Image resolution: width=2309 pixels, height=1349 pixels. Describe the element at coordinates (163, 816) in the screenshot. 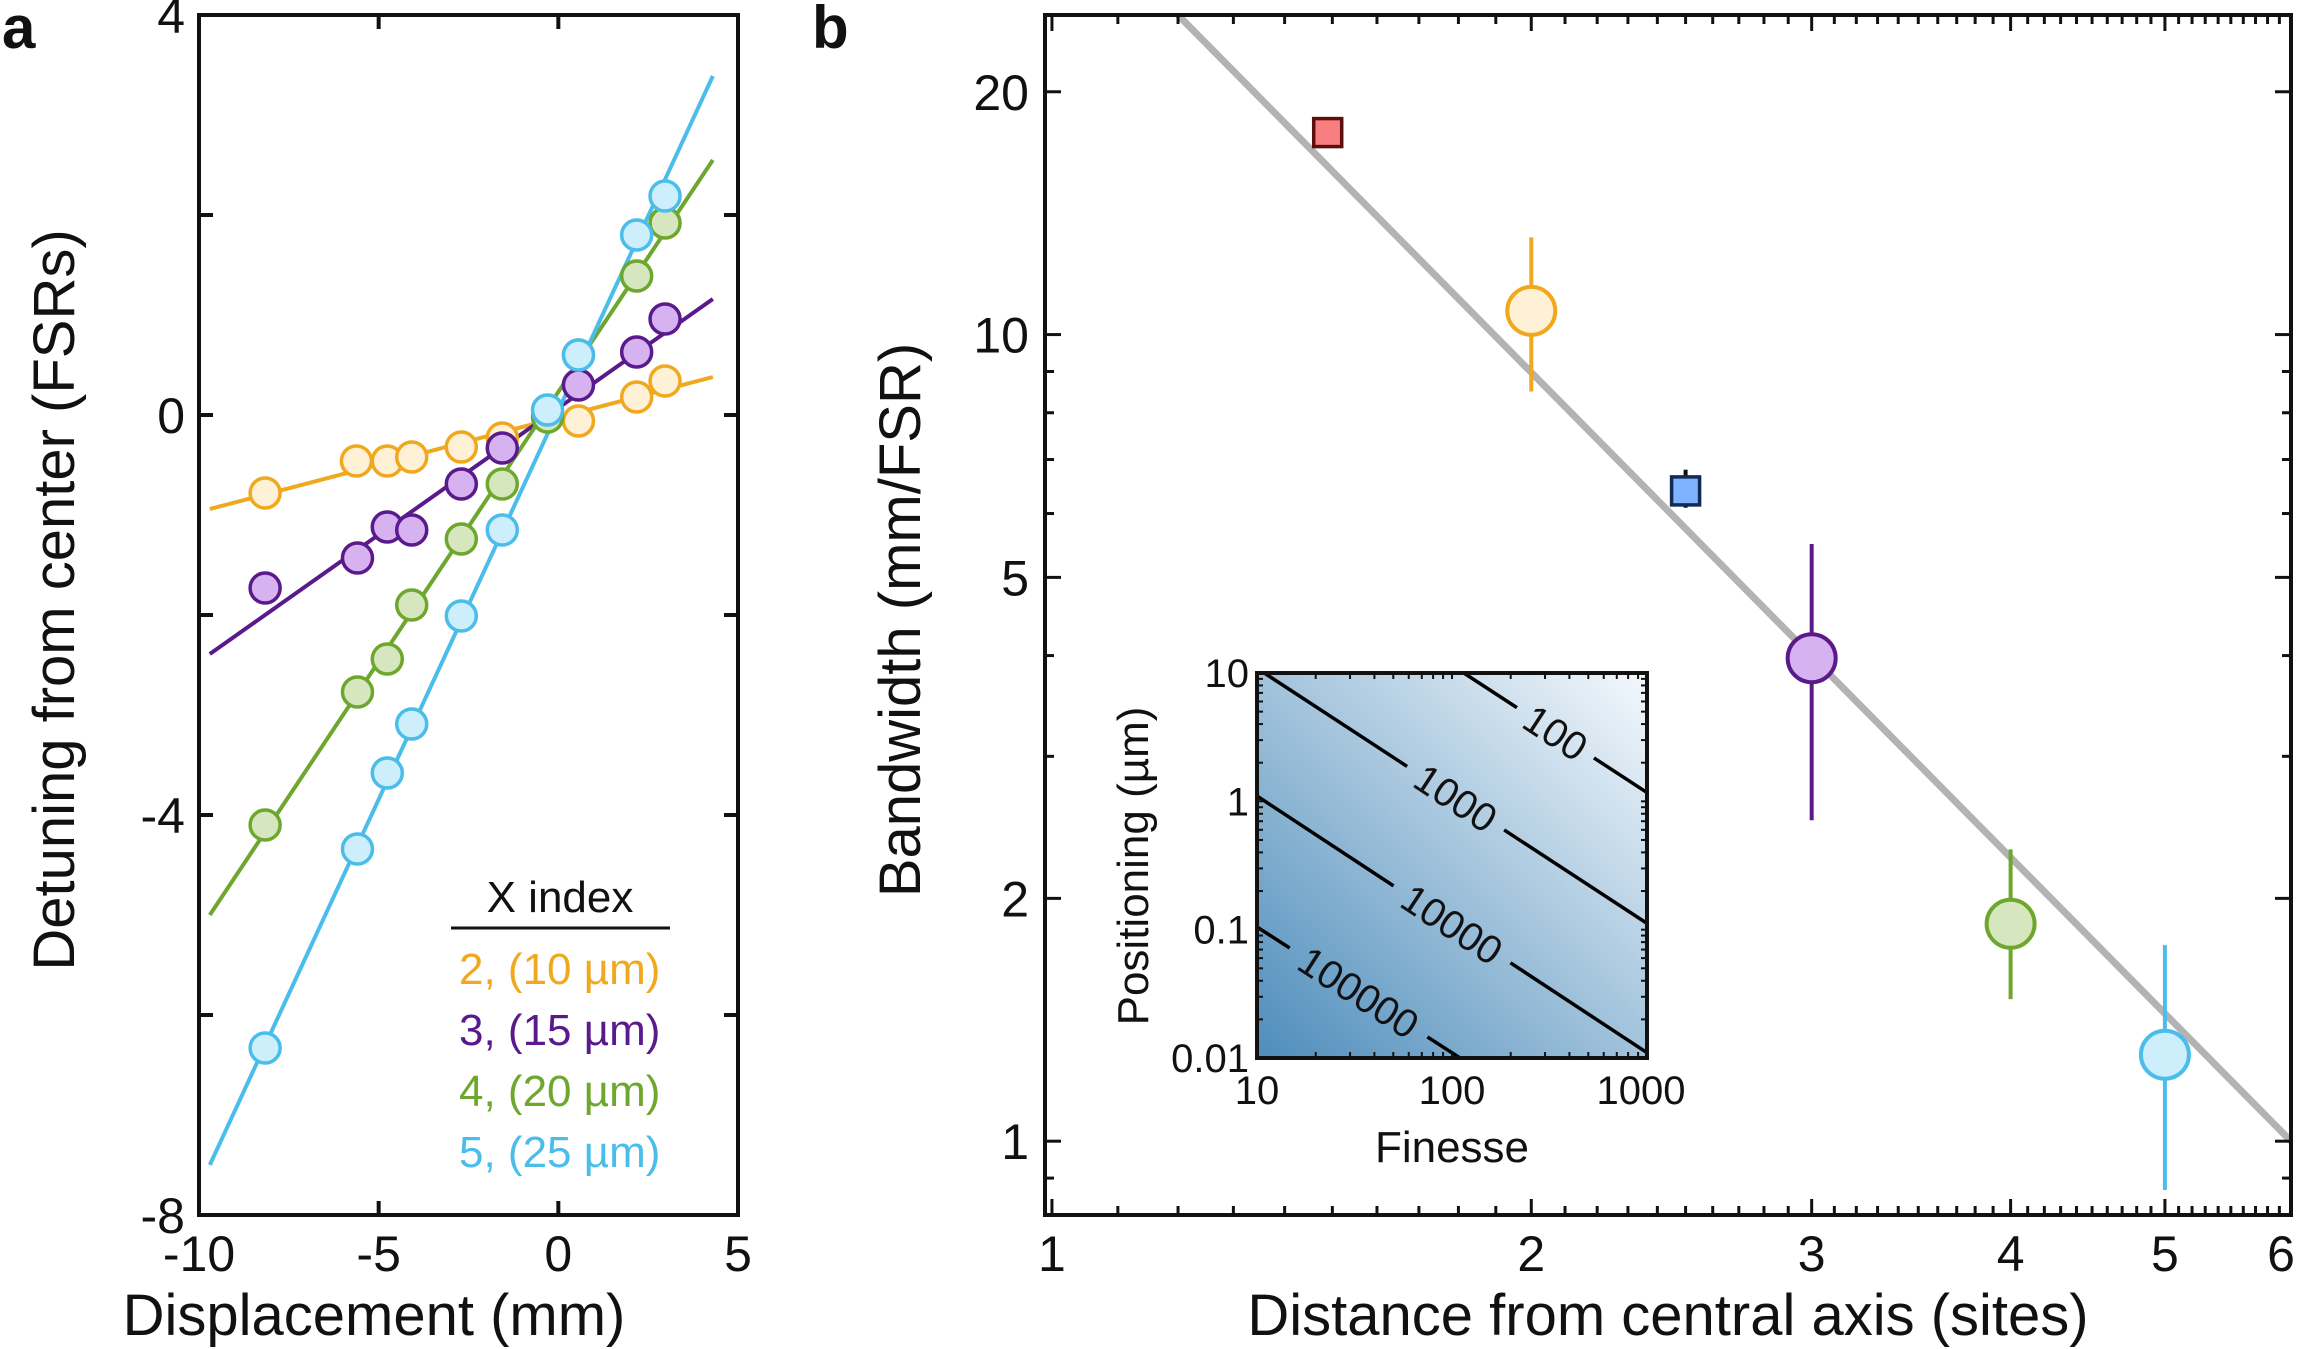

I see `y-tick-label: -4` at that location.